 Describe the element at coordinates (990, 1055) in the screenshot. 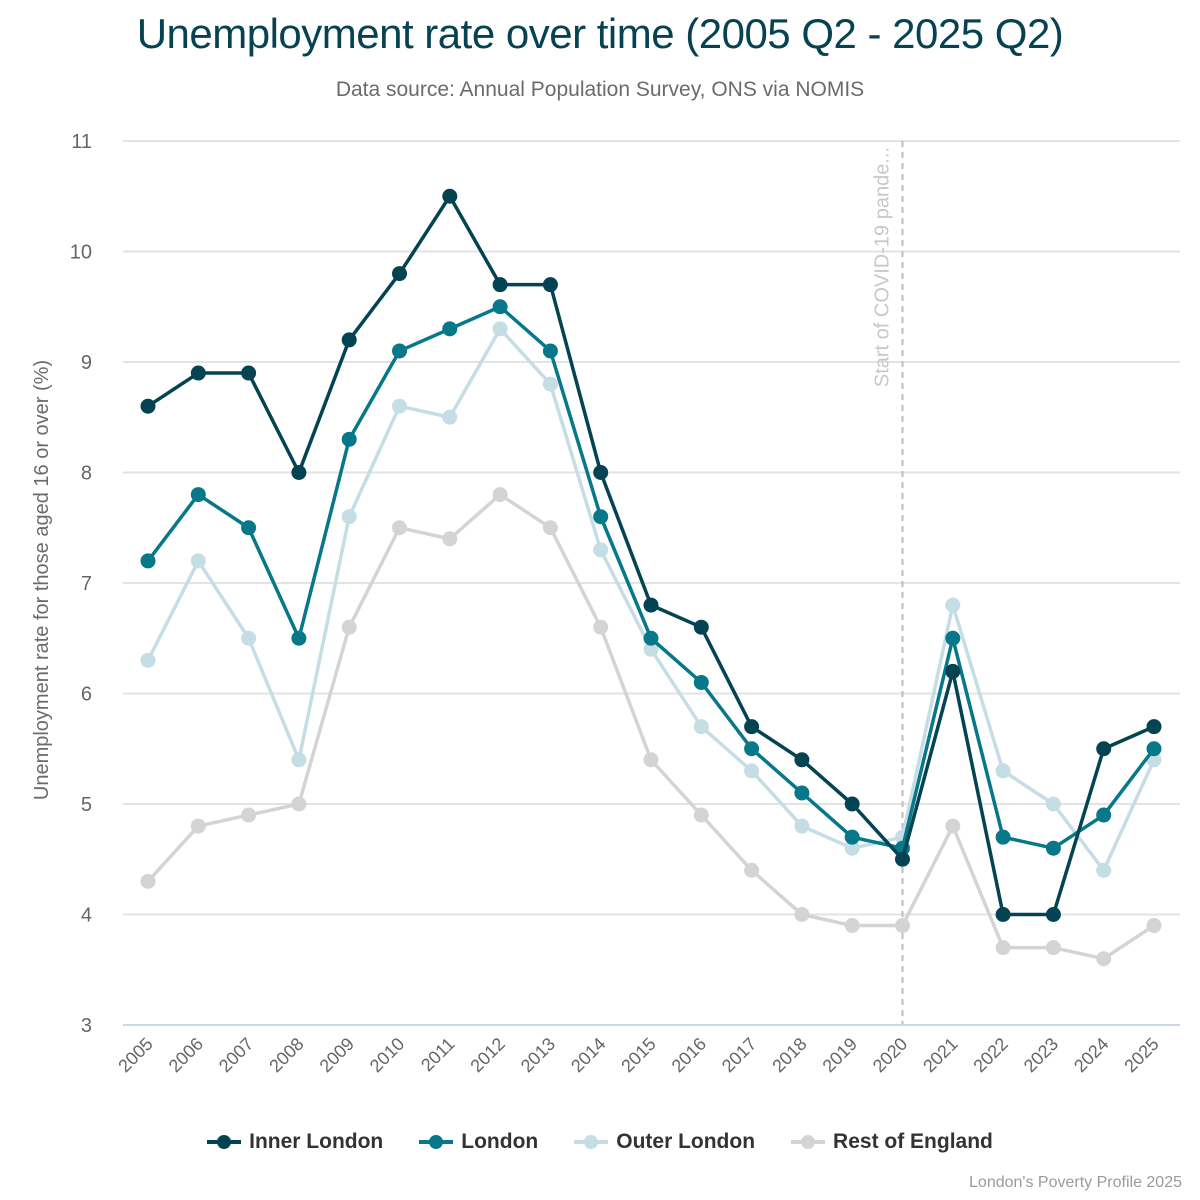

I see `x-tick-label: 2022` at that location.